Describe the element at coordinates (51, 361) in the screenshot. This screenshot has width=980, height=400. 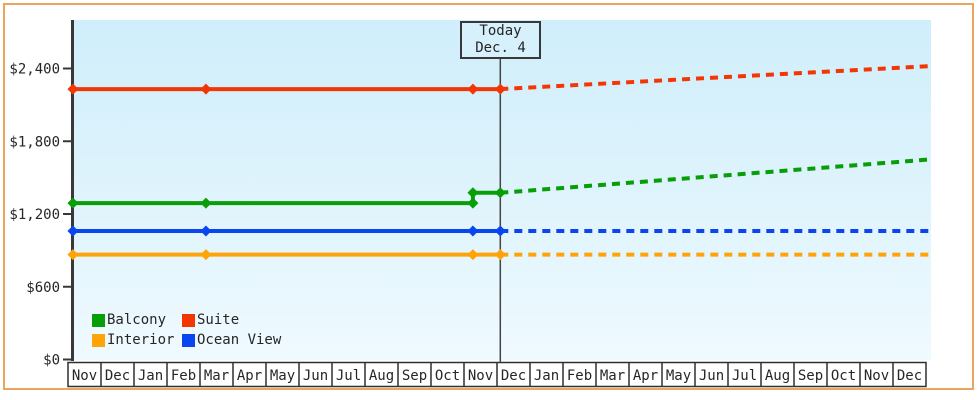
I see `y-axis-tick-label: $0` at that location.